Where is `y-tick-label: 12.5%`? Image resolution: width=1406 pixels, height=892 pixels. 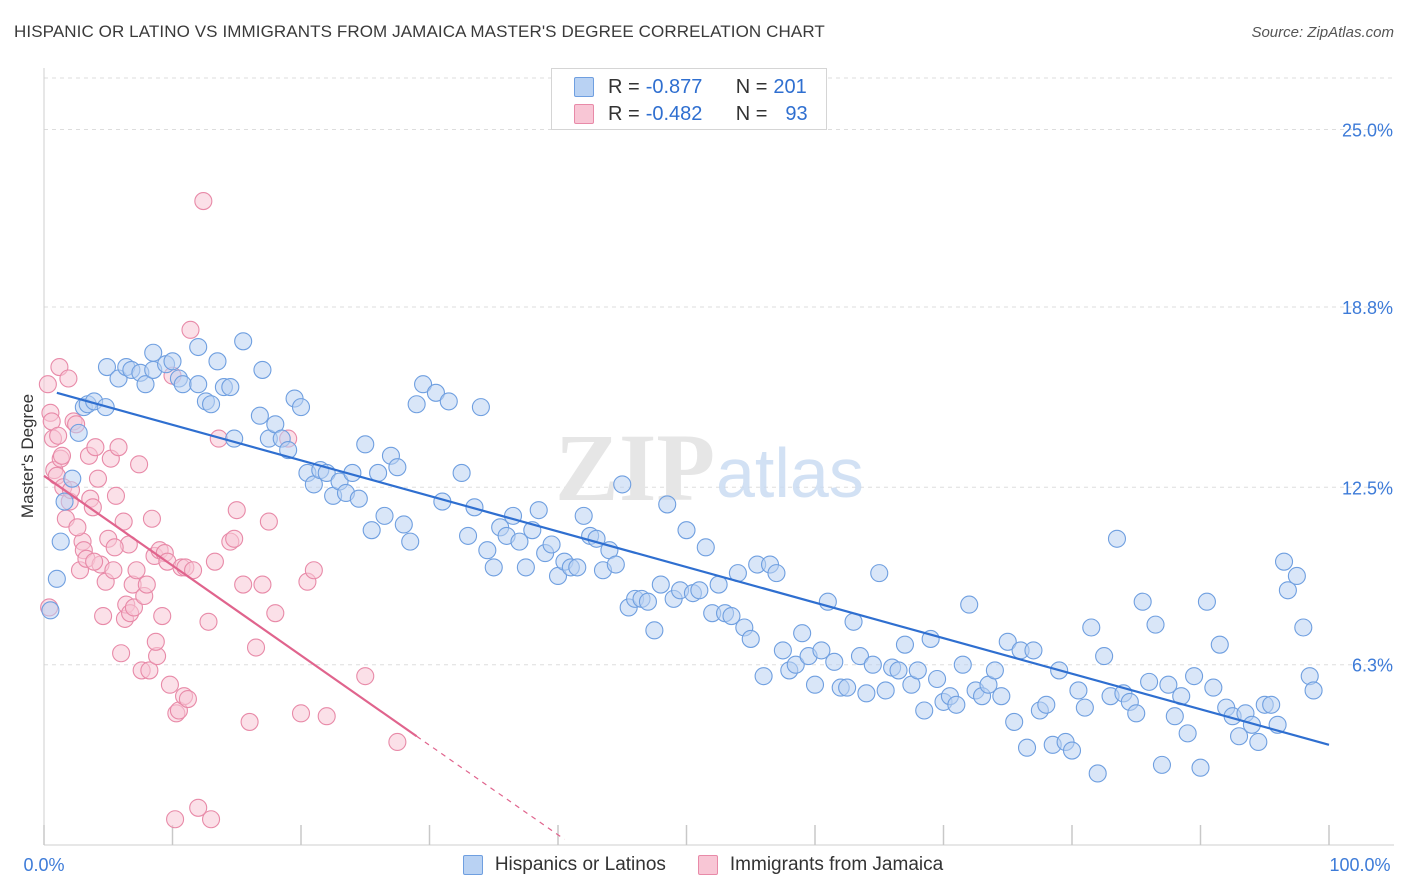
y-tick-label: 12.5% is located at coordinates (1367, 488).